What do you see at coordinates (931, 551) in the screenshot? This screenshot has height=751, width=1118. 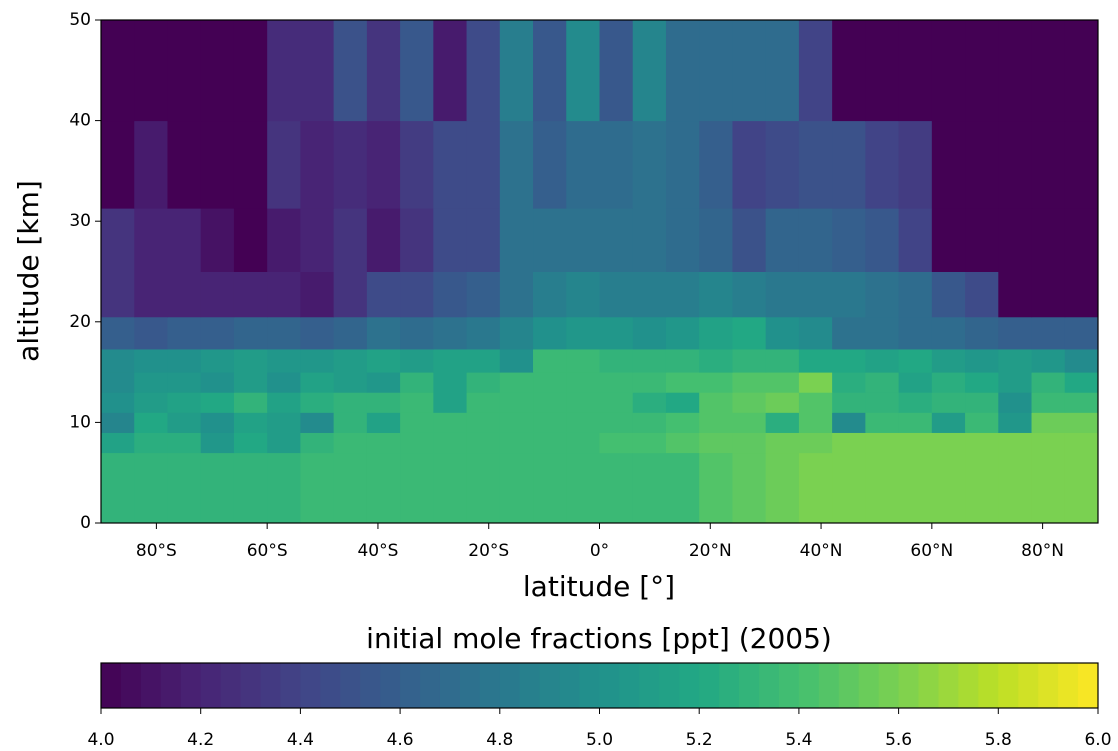 I see `x-tick-label: 60°N` at bounding box center [931, 551].